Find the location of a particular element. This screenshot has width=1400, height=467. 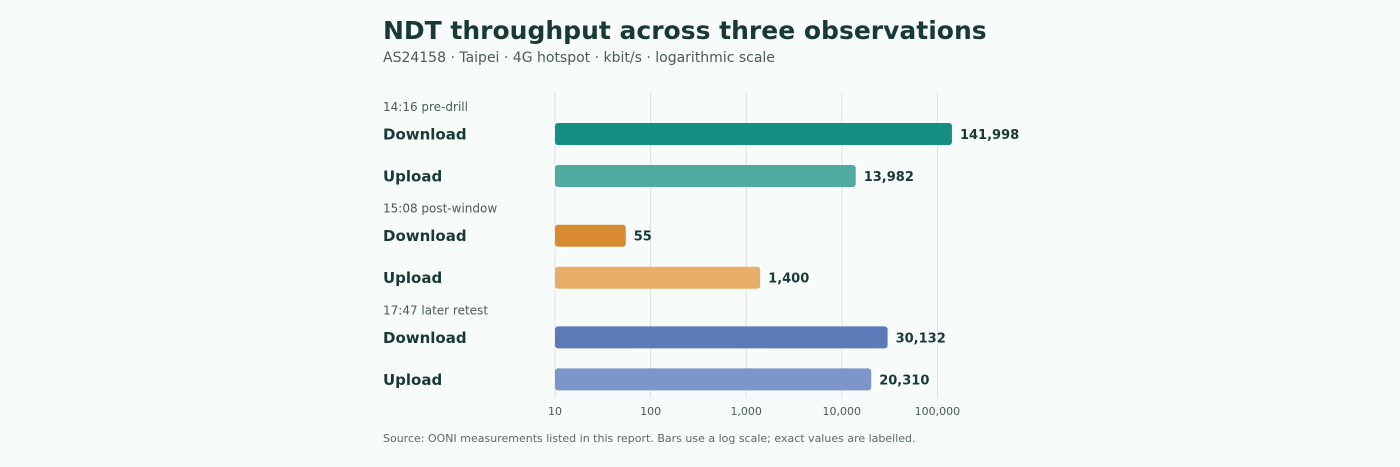

bar-2-download is located at coordinates (721, 337).